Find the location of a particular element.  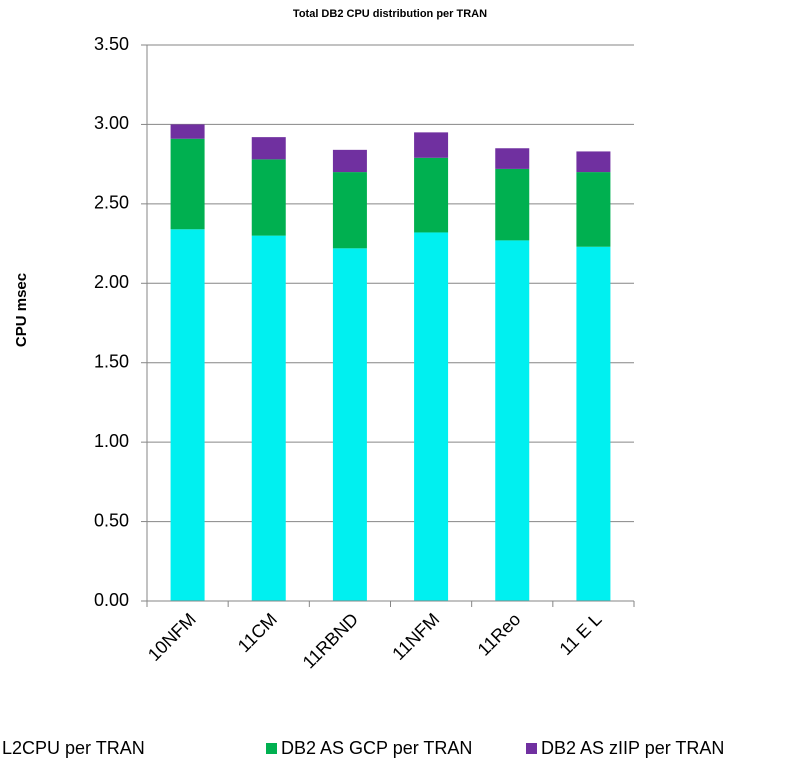

legend-label: DB2 AS GCP per TRAN is located at coordinates (376, 748).